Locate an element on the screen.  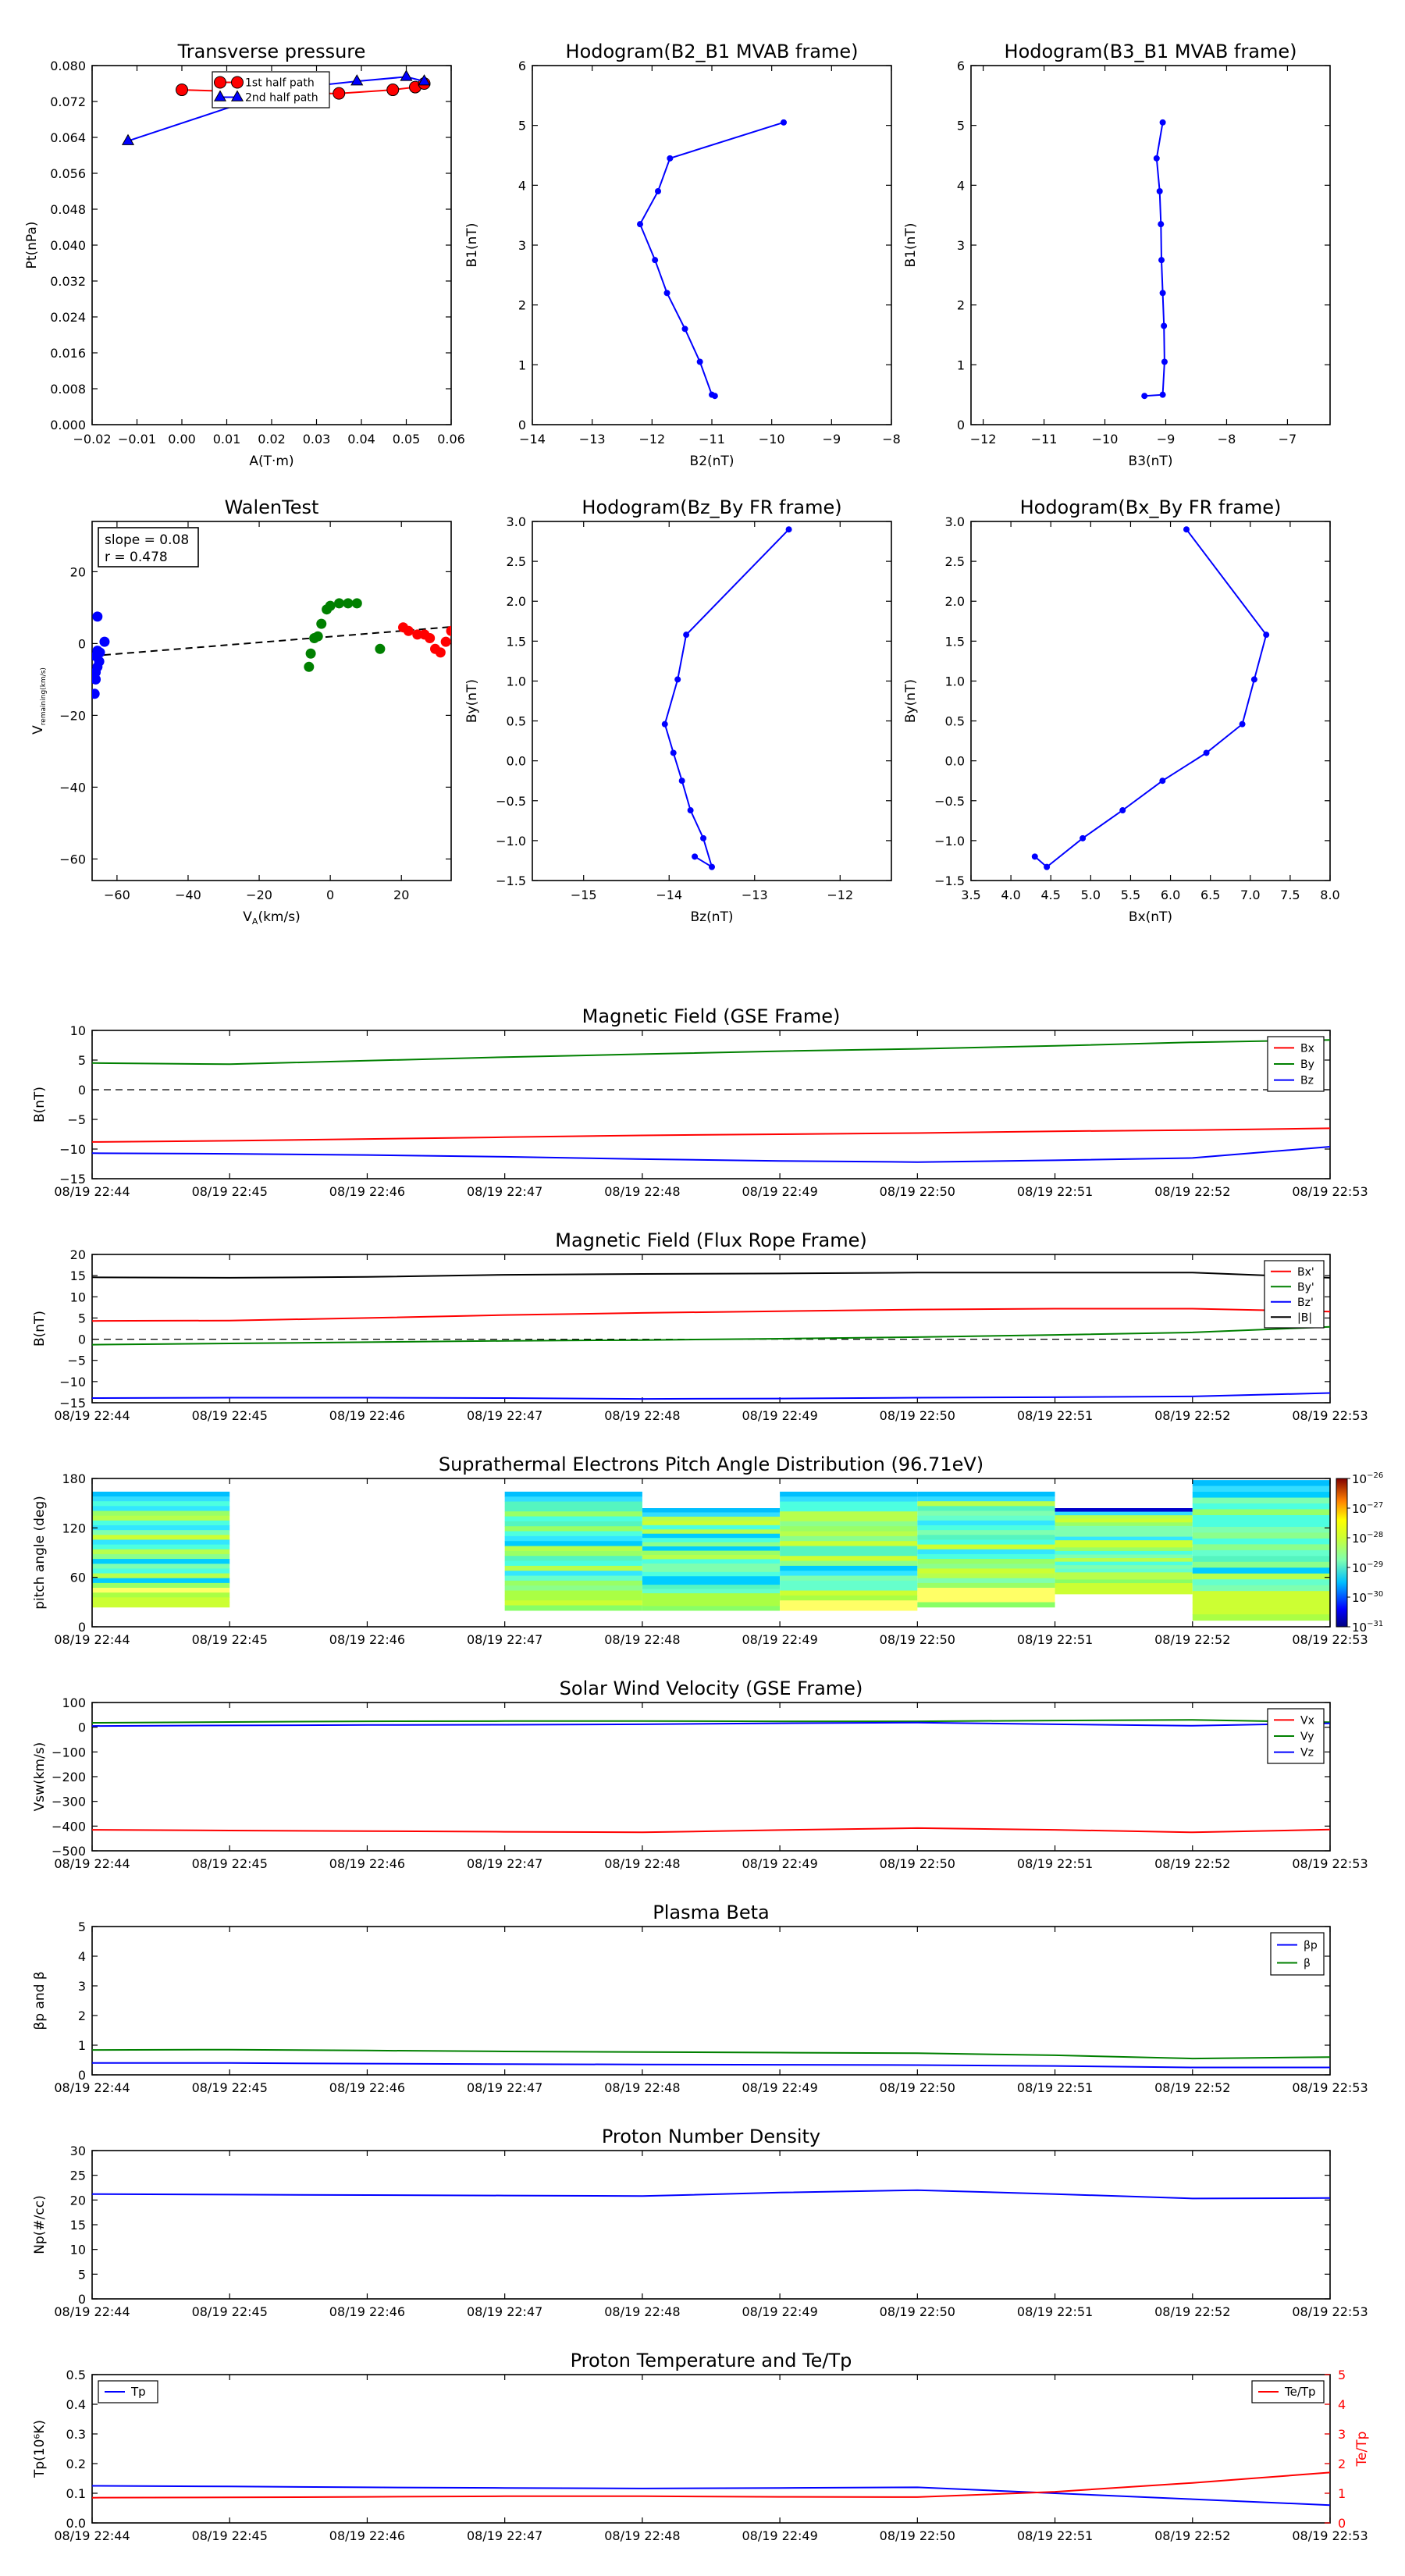
h4-plot-frame is located at coordinates (1151, 701).